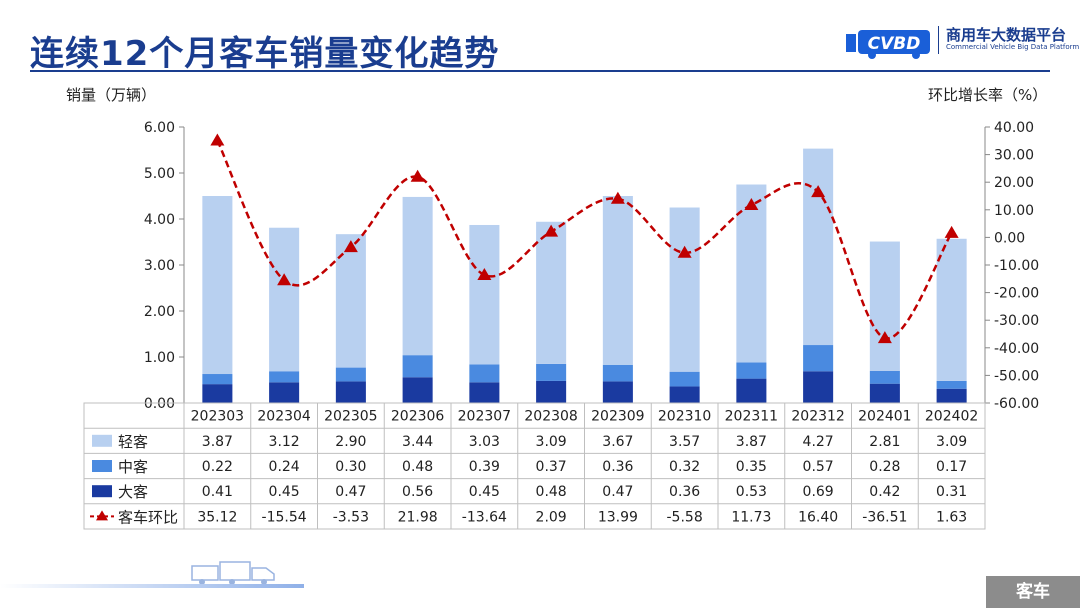 The image size is (1080, 608). What do you see at coordinates (159, 358) in the screenshot?
I see `y-tick-label: 1.00` at bounding box center [159, 358].